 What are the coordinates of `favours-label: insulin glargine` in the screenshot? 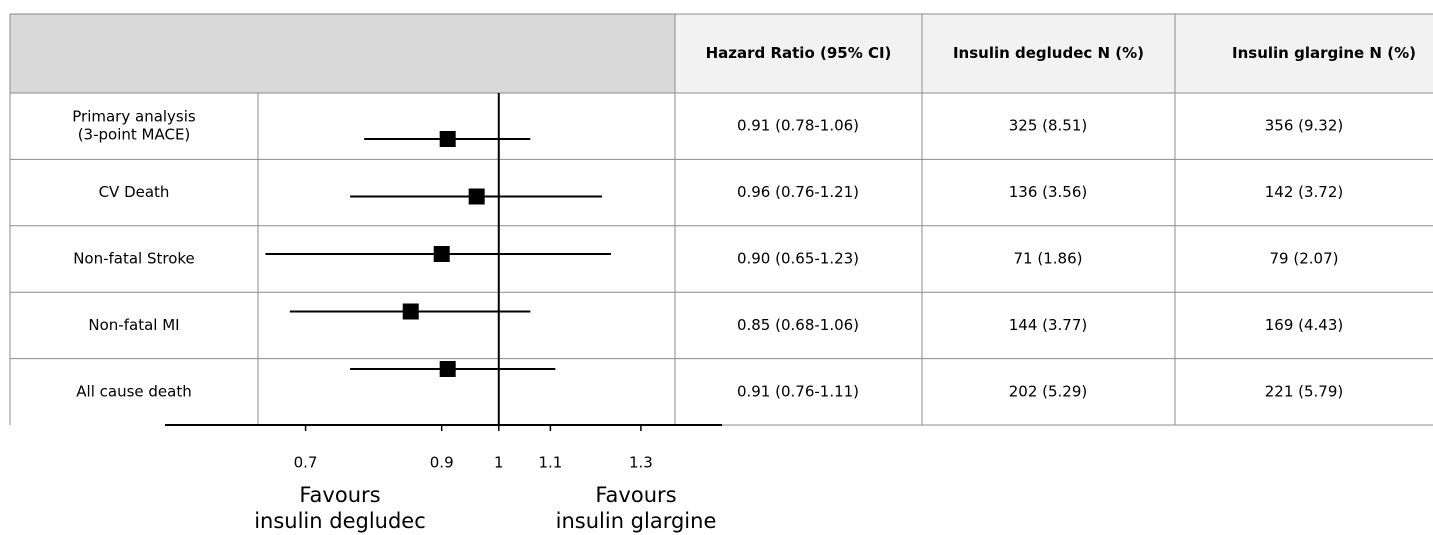 It's located at (636, 521).